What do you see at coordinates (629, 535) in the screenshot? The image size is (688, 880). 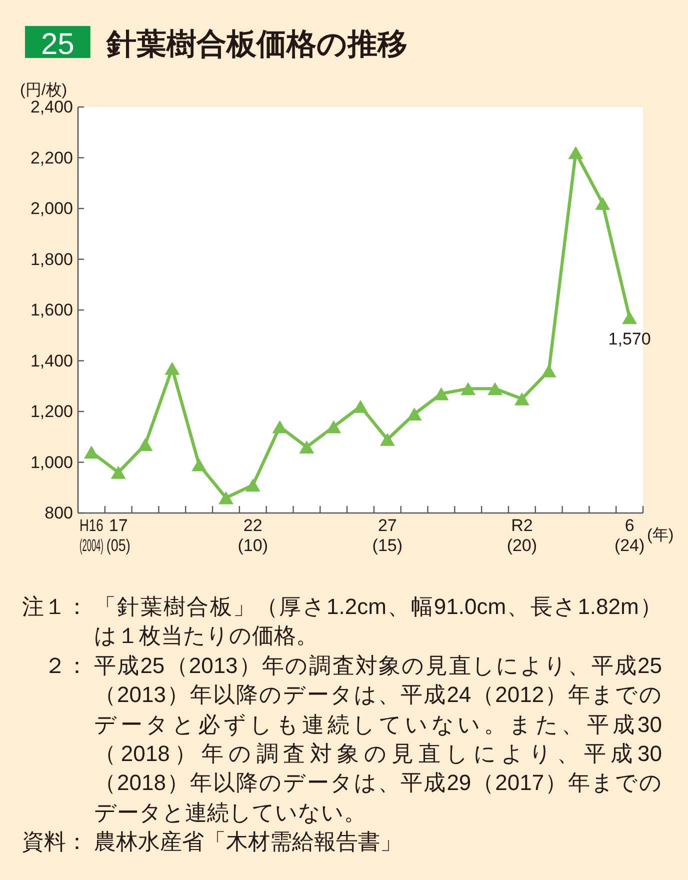 I see `x-tick-label: 6 (24)` at bounding box center [629, 535].